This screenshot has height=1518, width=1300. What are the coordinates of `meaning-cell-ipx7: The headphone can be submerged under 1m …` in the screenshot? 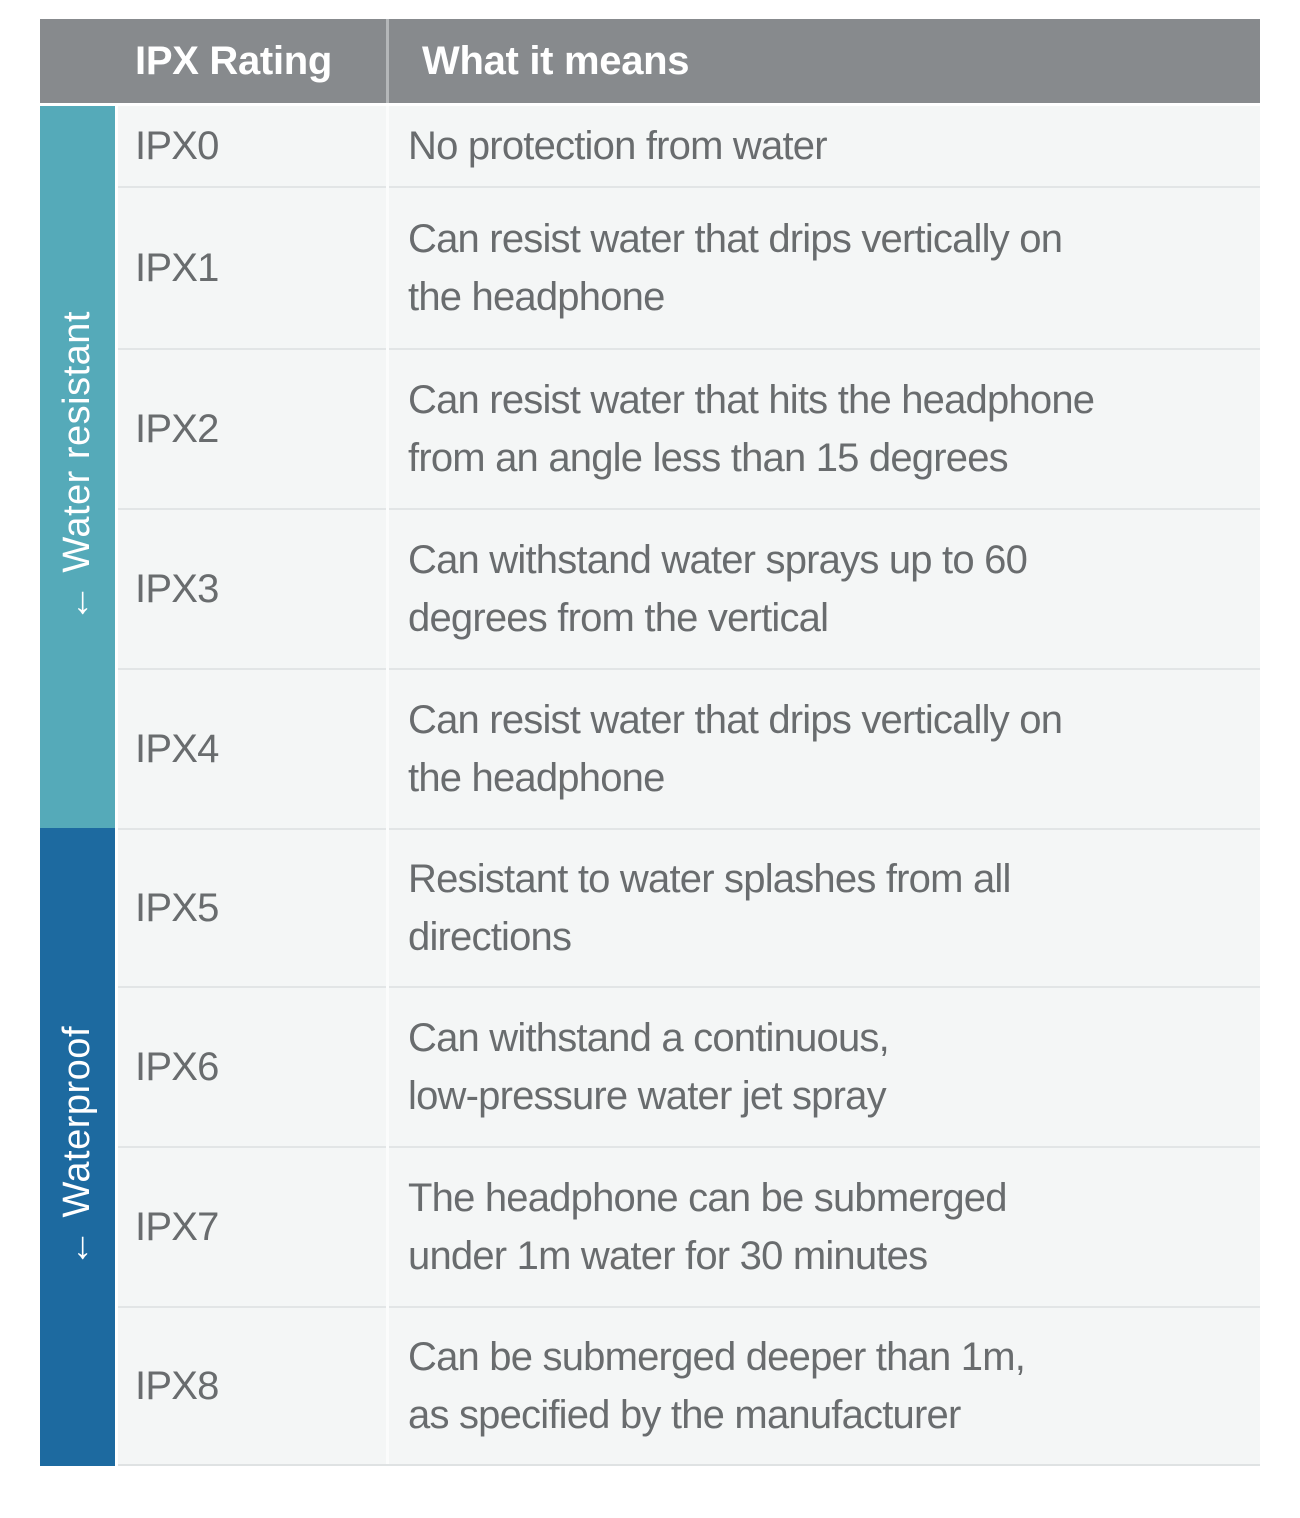 It's located at (824, 1226).